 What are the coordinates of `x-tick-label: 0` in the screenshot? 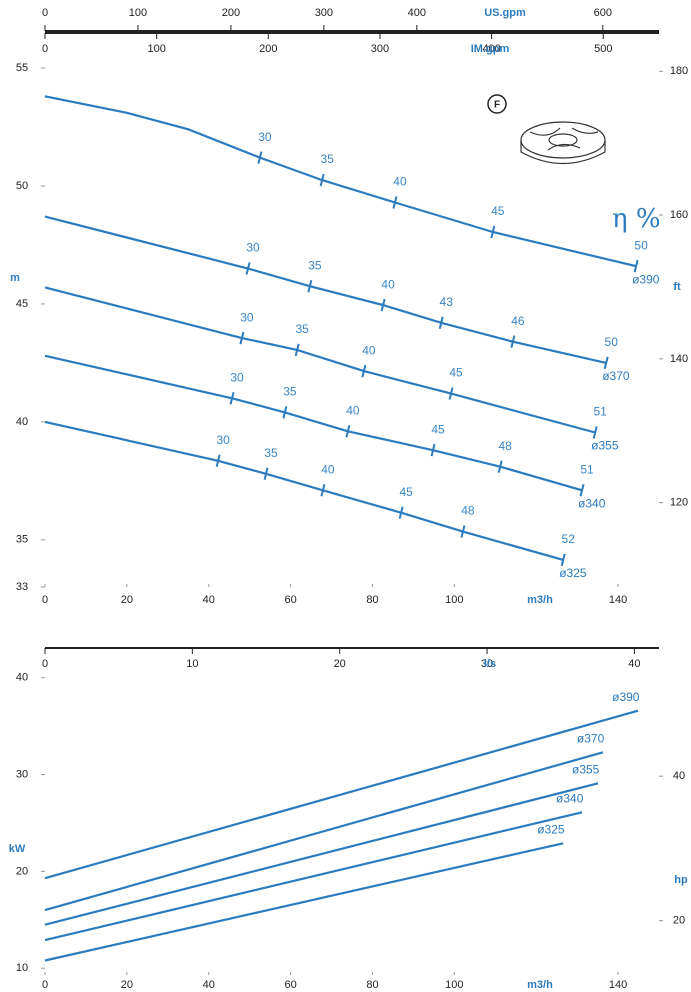 It's located at (45, 985).